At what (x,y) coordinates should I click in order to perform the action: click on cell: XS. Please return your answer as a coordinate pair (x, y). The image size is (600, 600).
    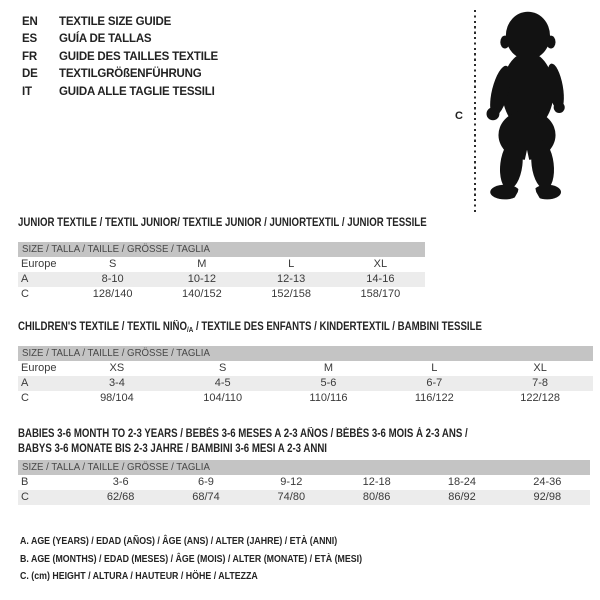
    Looking at the image, I should click on (117, 368).